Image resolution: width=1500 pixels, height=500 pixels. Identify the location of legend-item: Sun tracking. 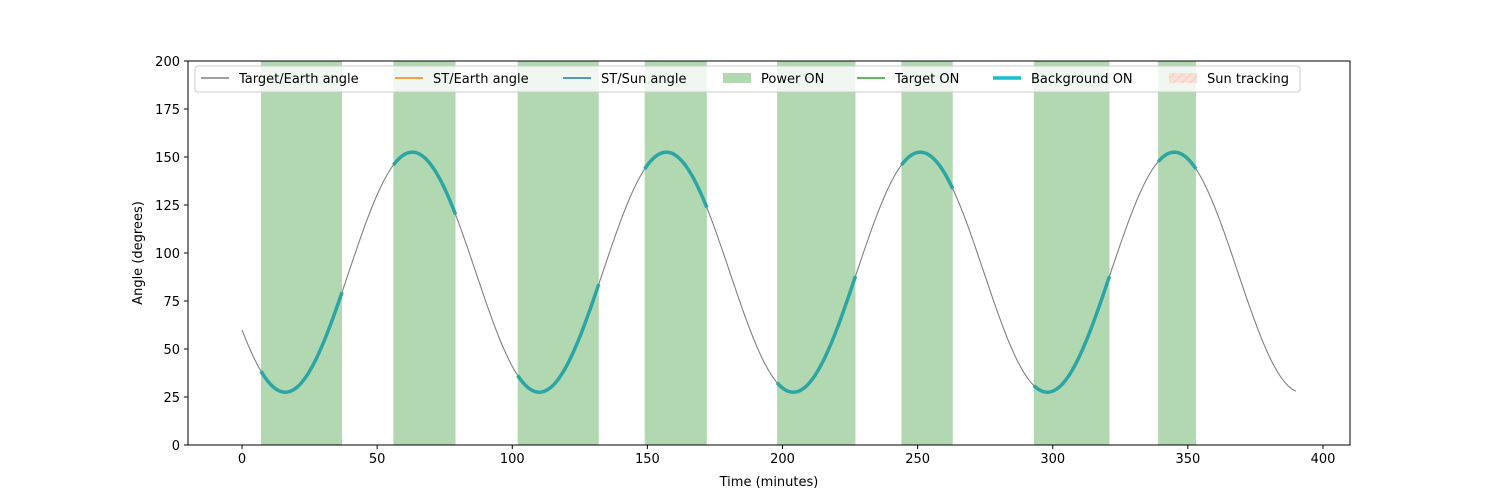
(1229, 79).